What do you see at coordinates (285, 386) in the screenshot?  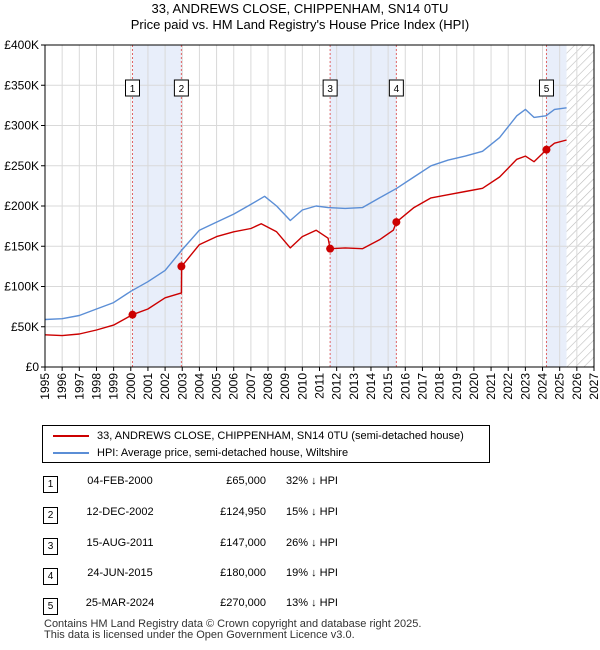 I see `x-tick-label: 2009` at bounding box center [285, 386].